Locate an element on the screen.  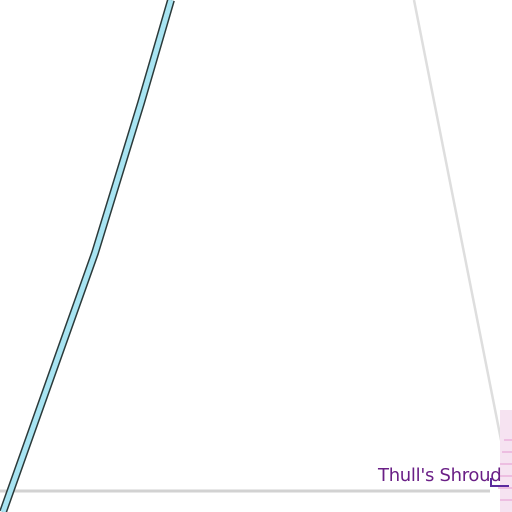
place-marker-icon is located at coordinates (499, 482).